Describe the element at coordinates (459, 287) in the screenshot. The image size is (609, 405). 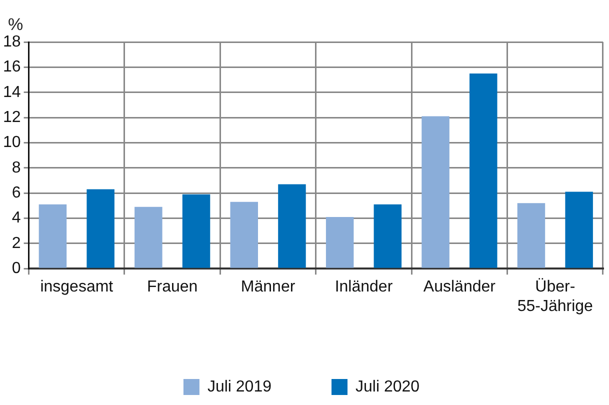
I see `x-tick-label: Ausländer` at that location.